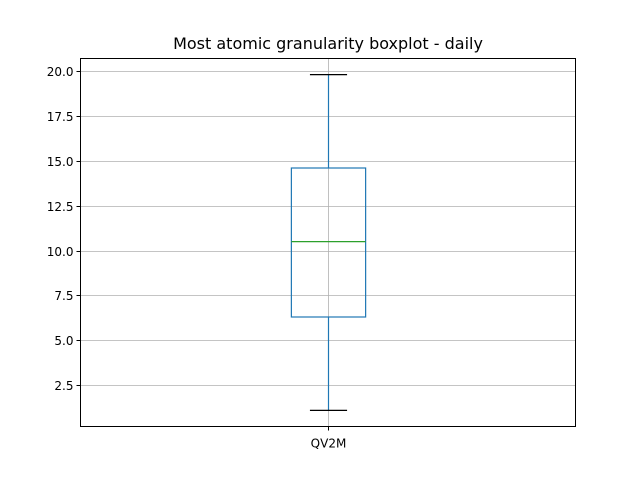  What do you see at coordinates (329, 444) in the screenshot?
I see `x-tick-label: QV2M` at bounding box center [329, 444].